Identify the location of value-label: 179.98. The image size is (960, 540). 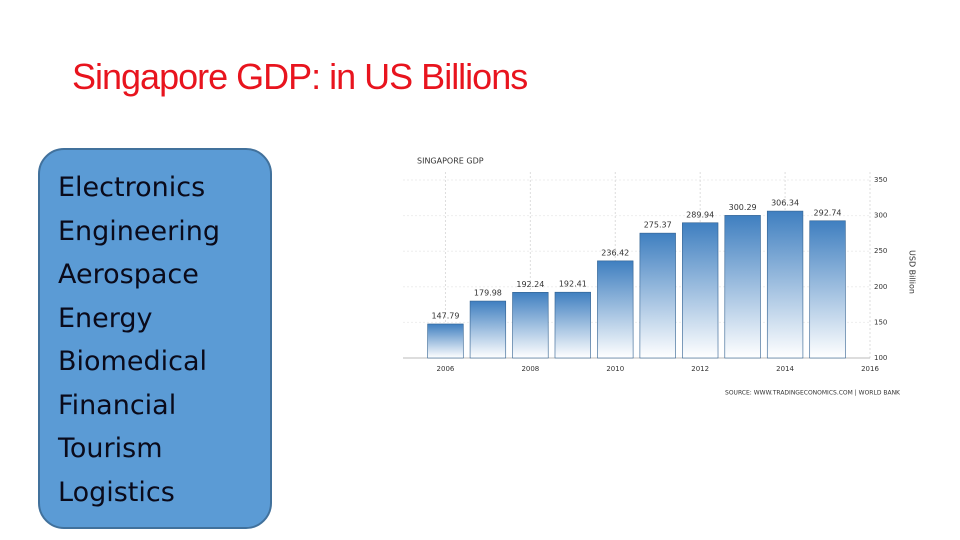
(488, 293).